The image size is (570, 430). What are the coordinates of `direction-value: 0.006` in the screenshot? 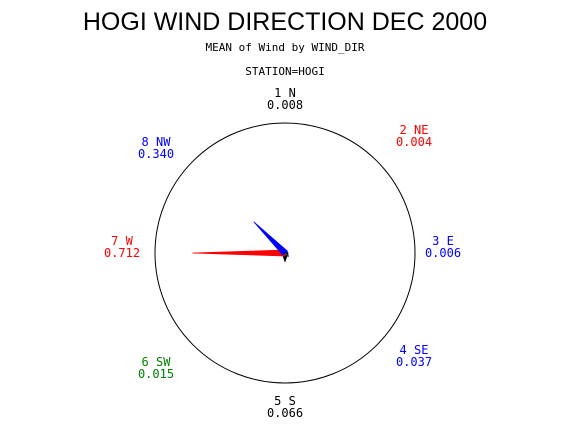 It's located at (443, 253).